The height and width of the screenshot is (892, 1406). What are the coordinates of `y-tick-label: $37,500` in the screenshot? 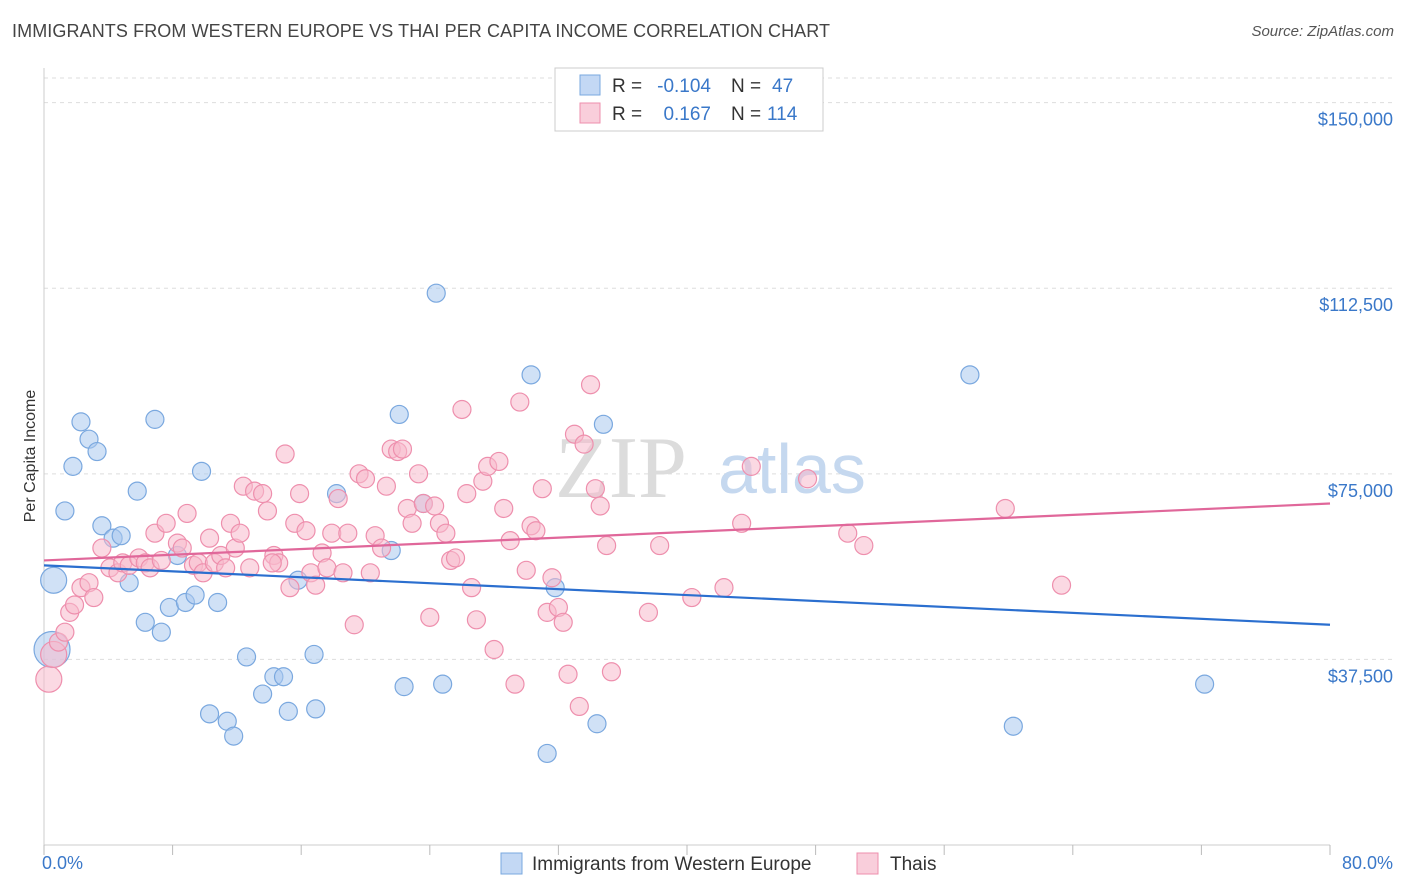 It's located at (1360, 676).